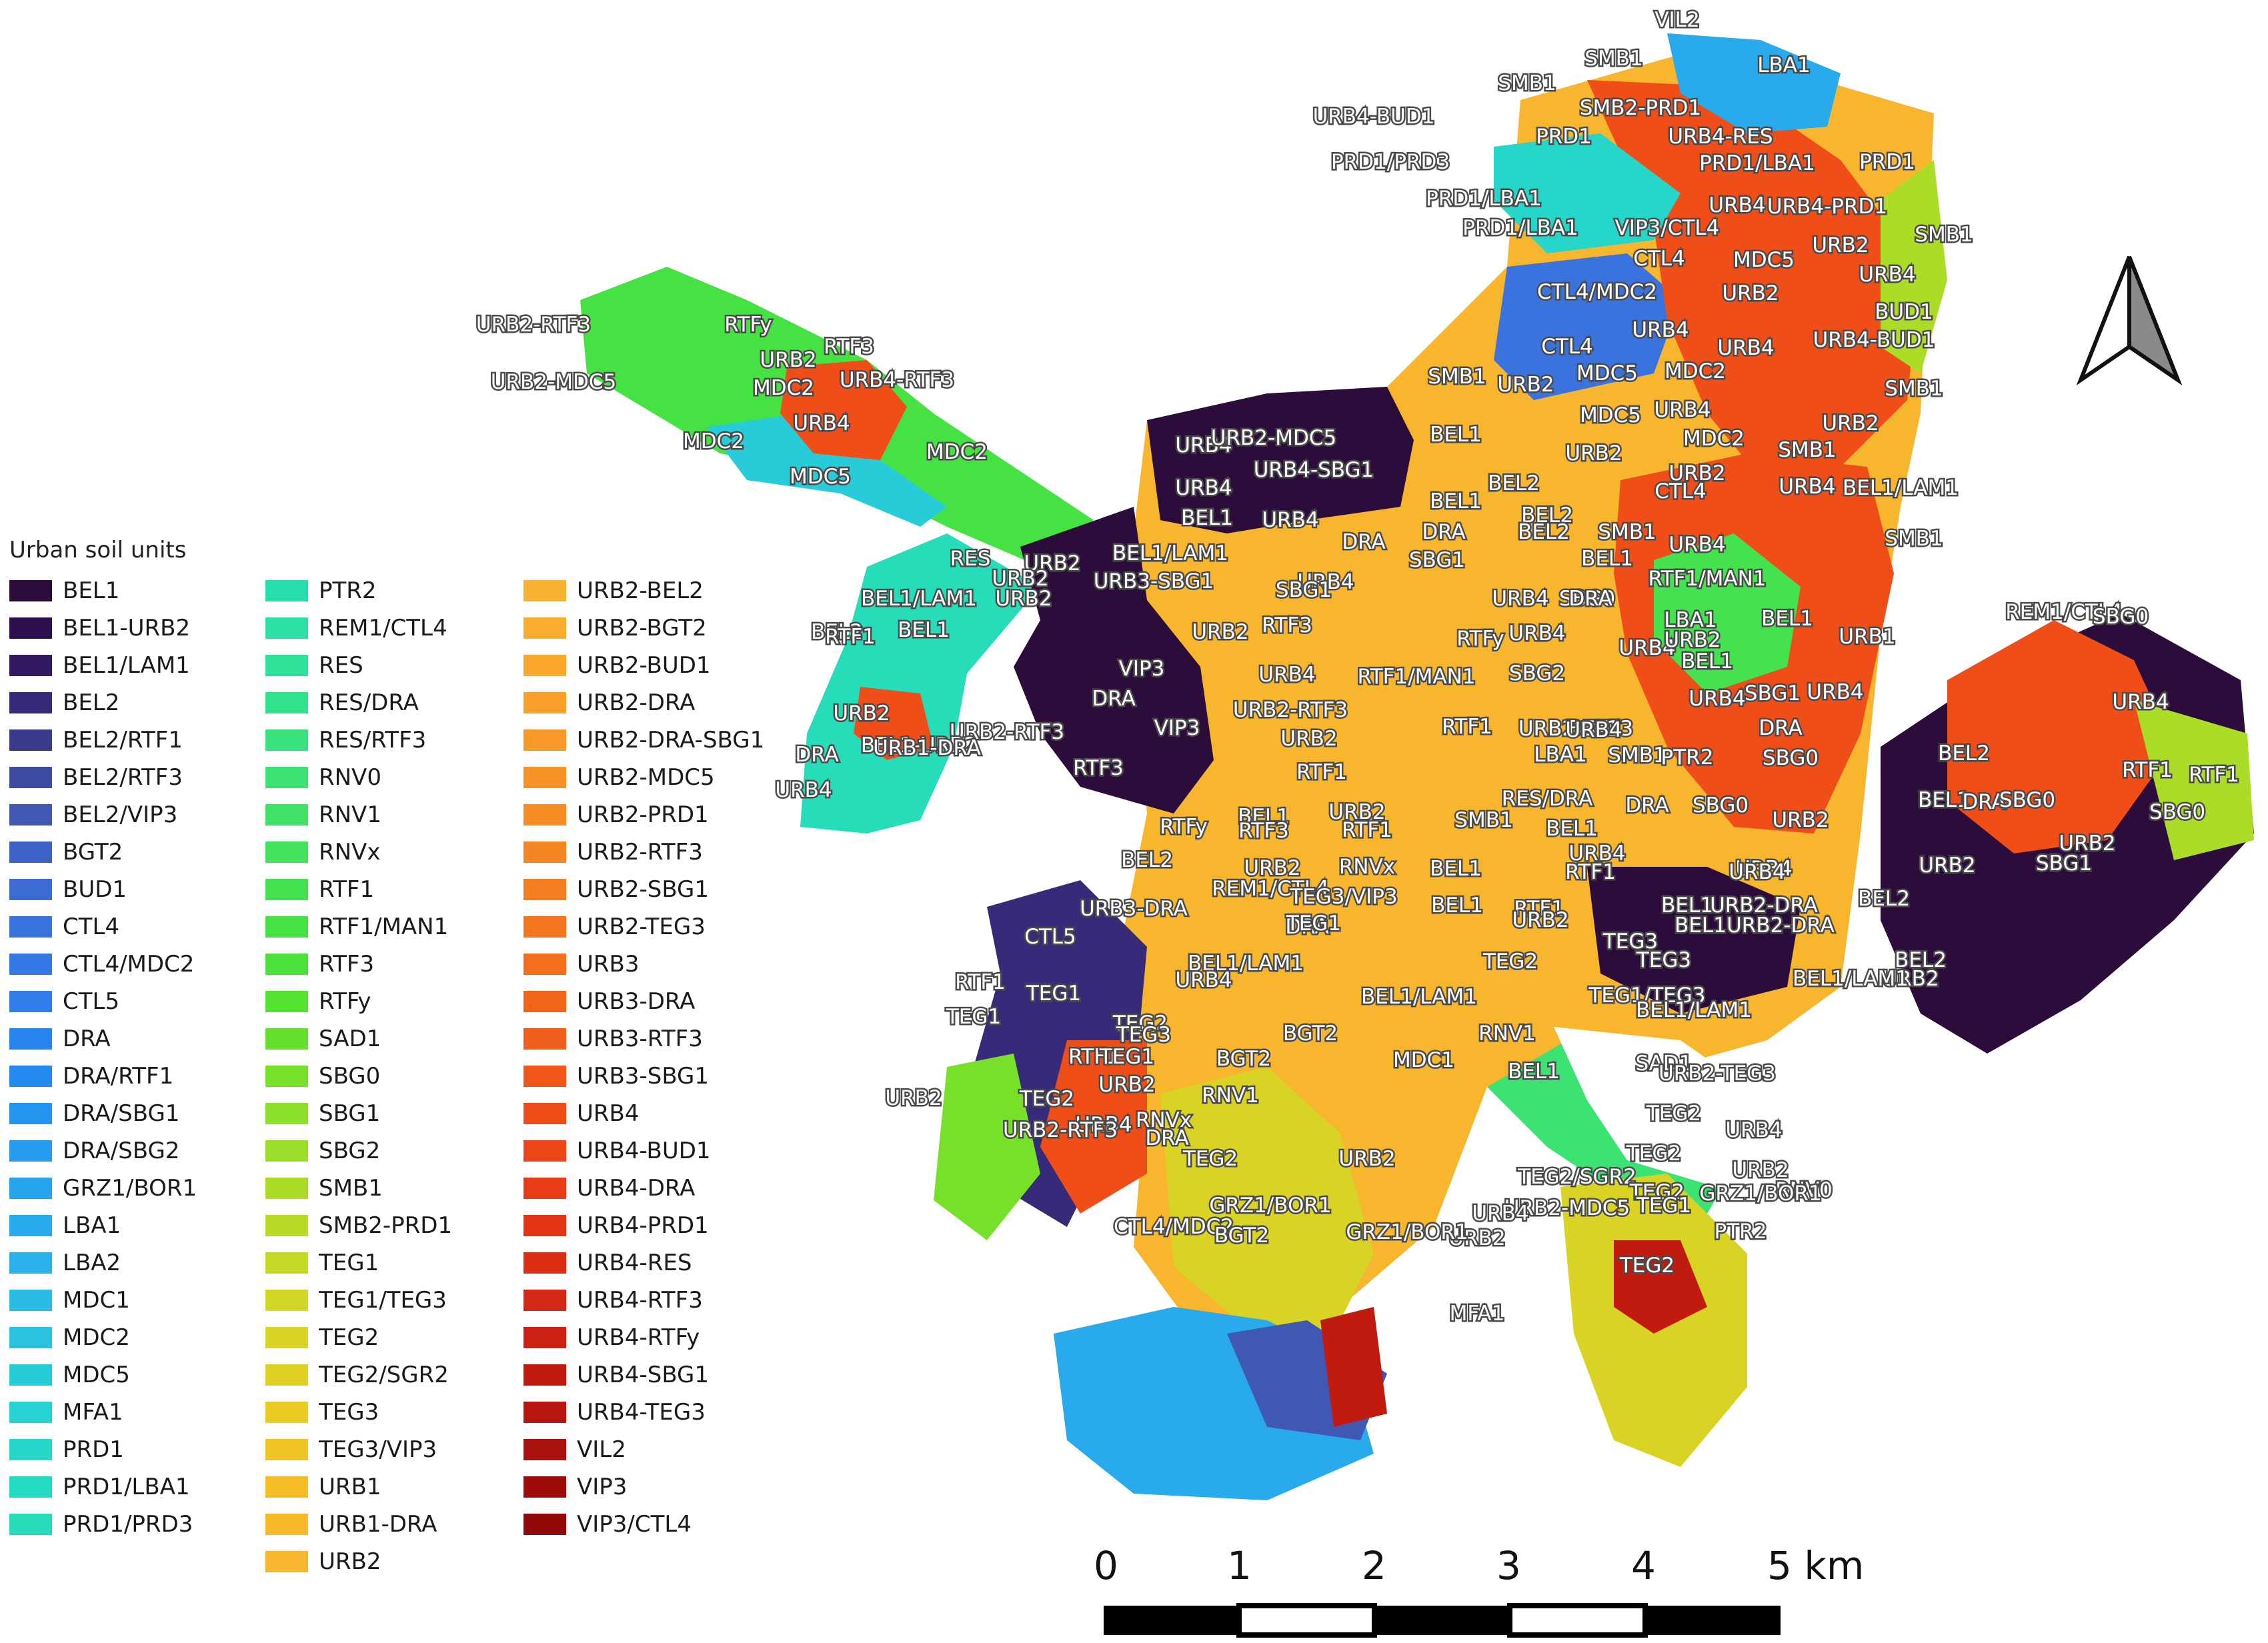  Describe the element at coordinates (1548, 799) in the screenshot. I see `map-unit-label: RES/DRA` at that location.